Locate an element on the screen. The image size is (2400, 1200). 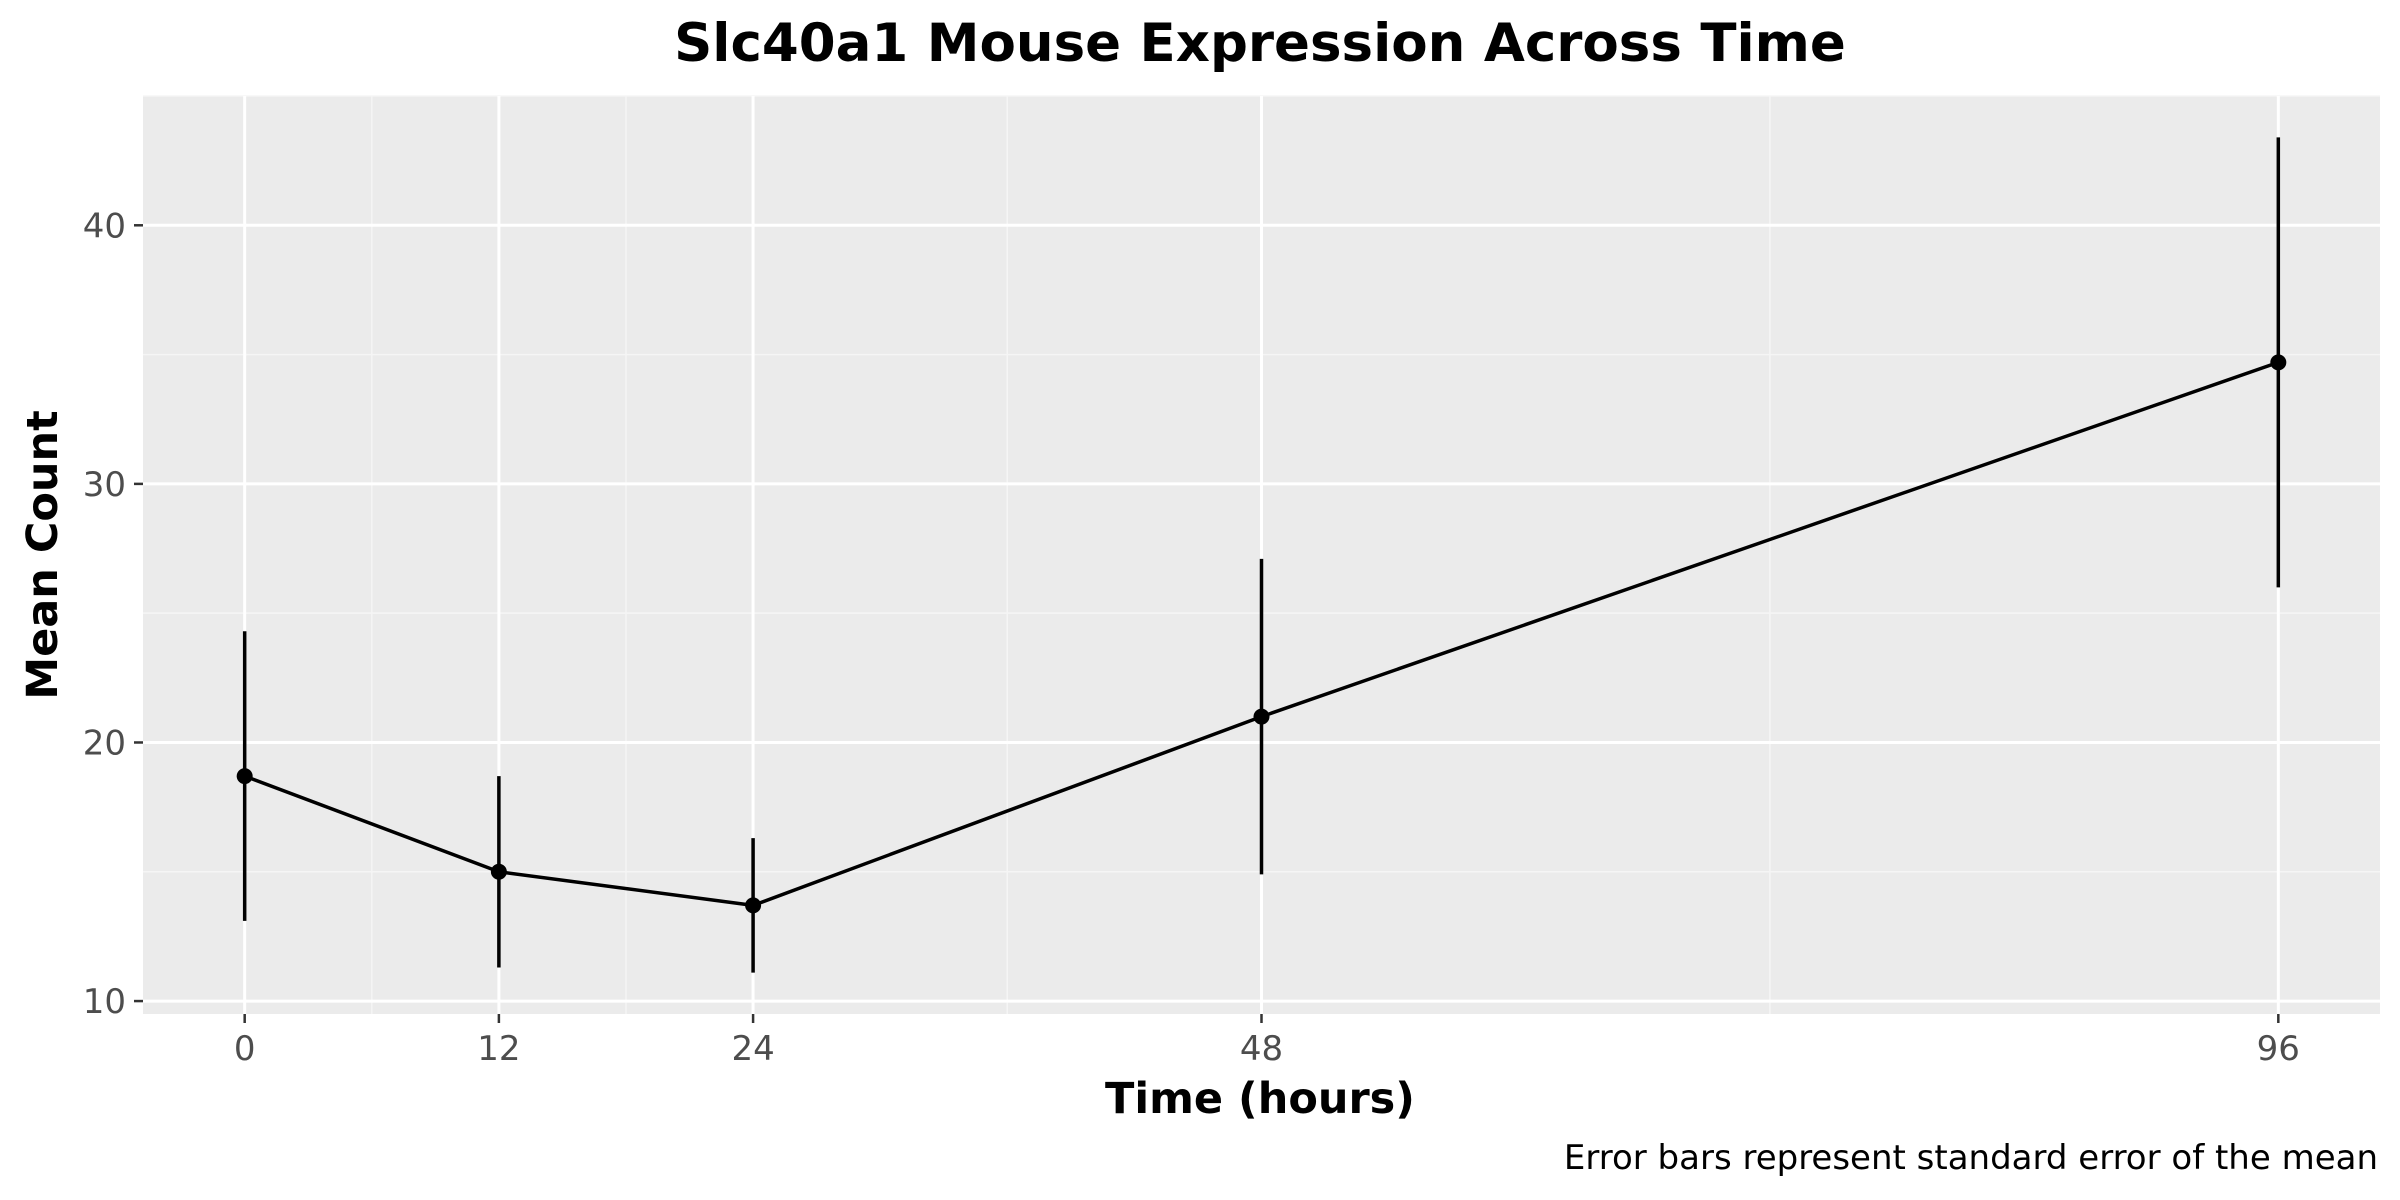
chart-title: Slc40a1 Mouse Expression Across Time is located at coordinates (1260, 43).